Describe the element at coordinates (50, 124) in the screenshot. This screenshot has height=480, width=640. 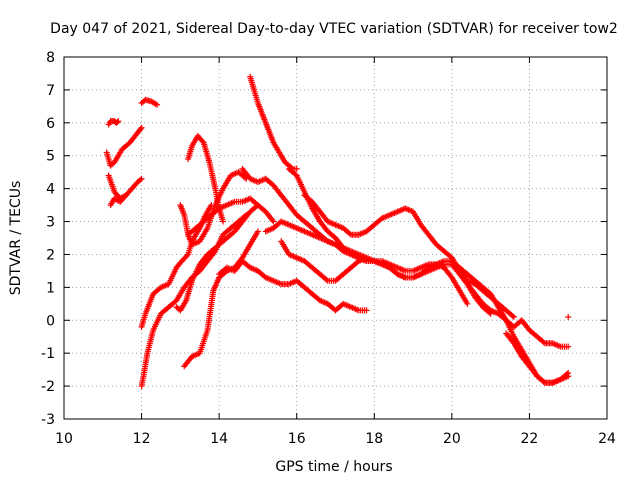
I see `y-tick-label: 6` at that location.